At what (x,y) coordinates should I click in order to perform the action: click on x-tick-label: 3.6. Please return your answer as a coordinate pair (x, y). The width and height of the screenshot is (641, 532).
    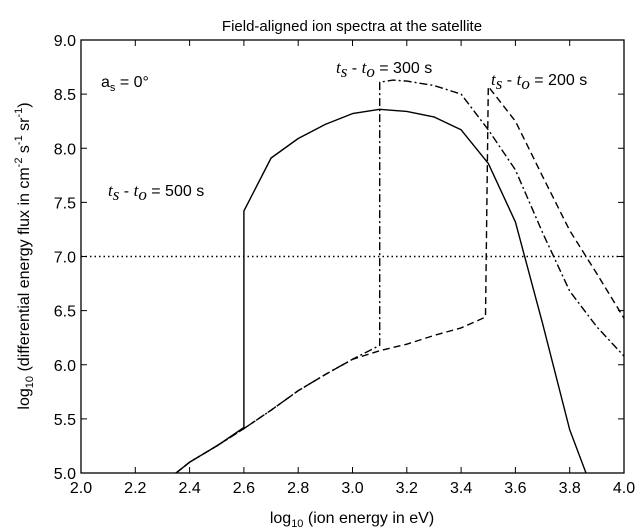
    Looking at the image, I should click on (515, 488).